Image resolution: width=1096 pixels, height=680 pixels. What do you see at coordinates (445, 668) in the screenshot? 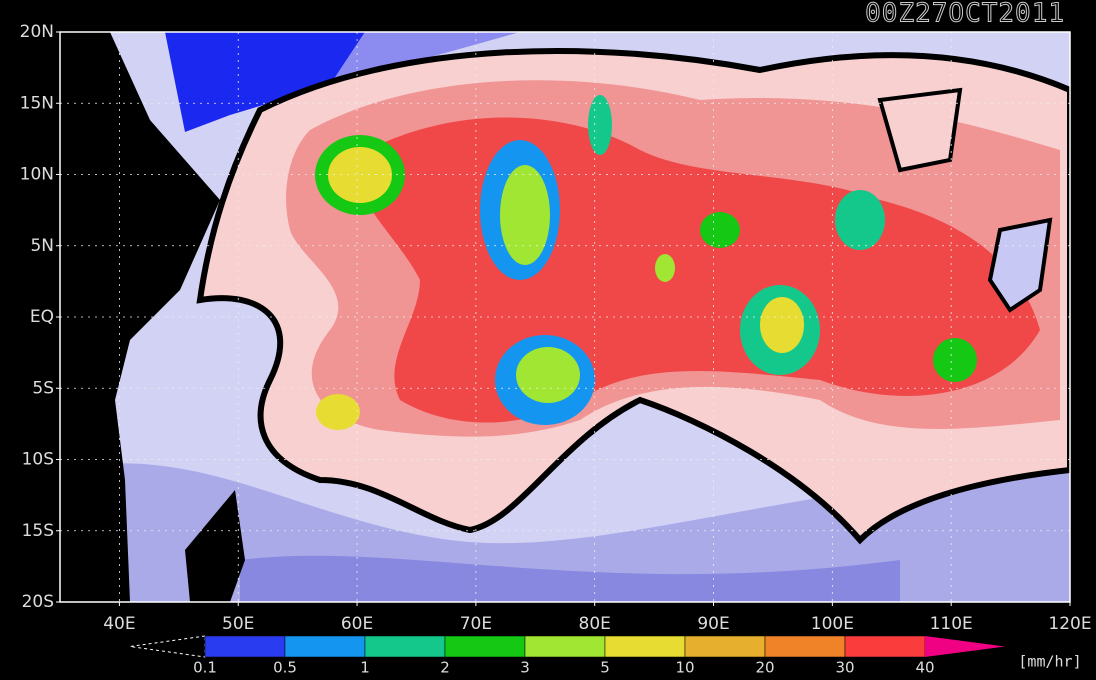
I see `colorbar-label: 2` at bounding box center [445, 668].